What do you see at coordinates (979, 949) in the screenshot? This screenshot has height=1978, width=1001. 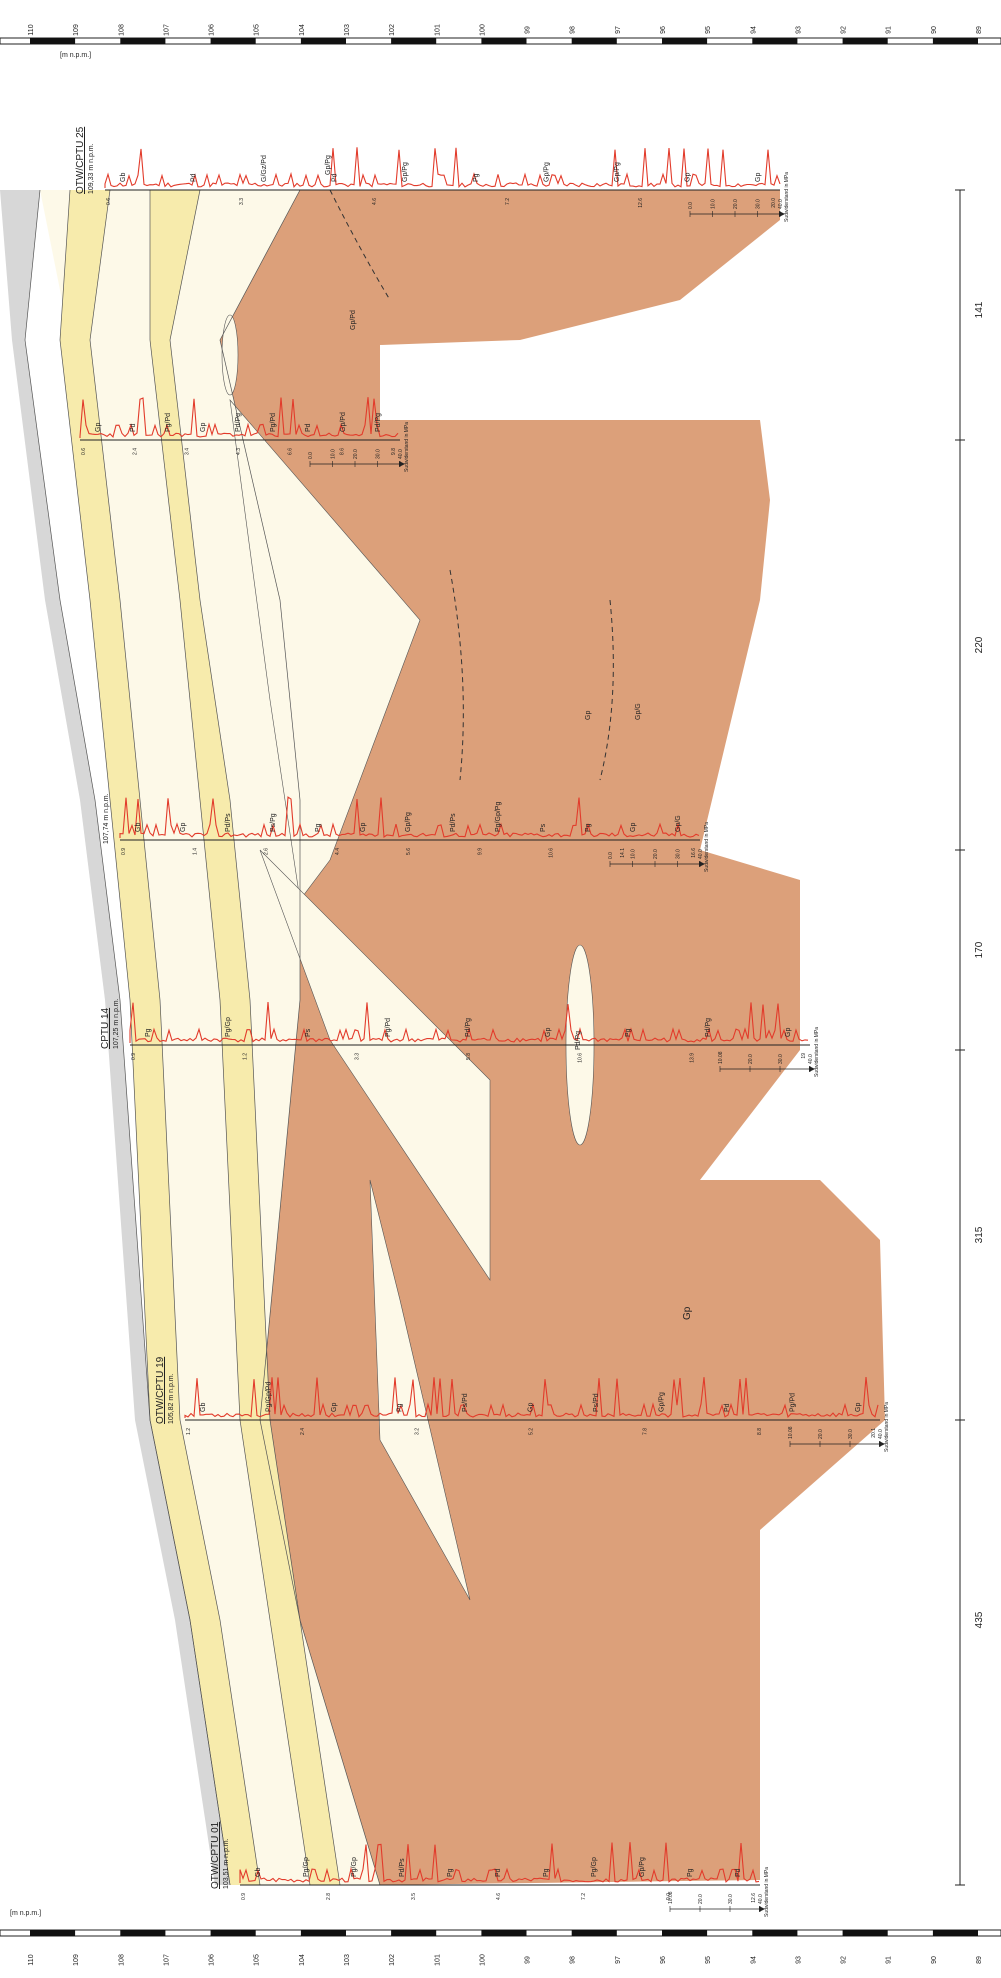 I see `distance-label: 170` at bounding box center [979, 949].